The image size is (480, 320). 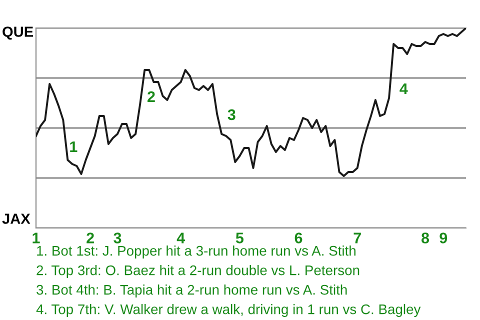 I want to click on x-tick-label: 7, so click(x=357, y=238).